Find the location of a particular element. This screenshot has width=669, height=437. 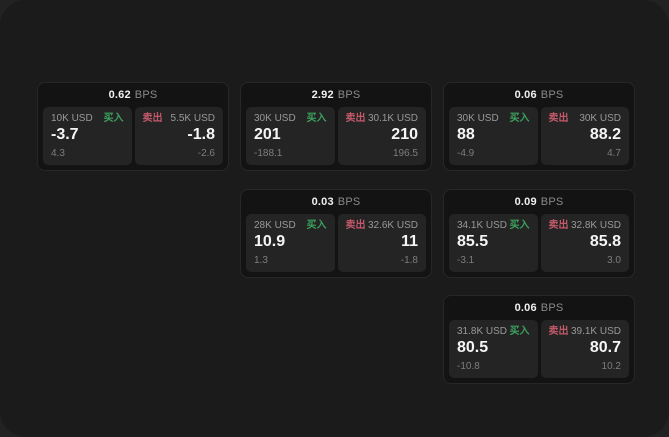

sell-tile-header: 卖出 32.8K USD is located at coordinates (585, 226).